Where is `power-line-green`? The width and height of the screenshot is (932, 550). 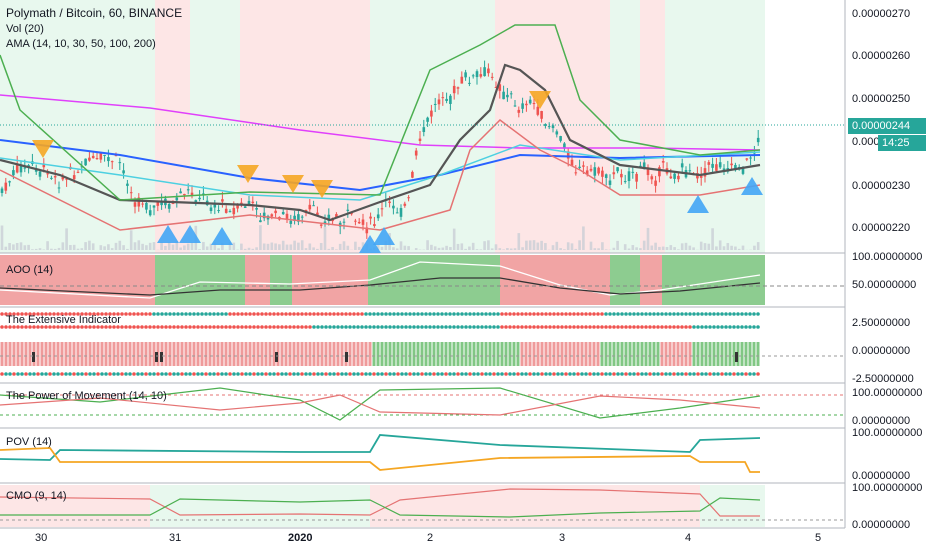
power-line-green is located at coordinates (380, 404).